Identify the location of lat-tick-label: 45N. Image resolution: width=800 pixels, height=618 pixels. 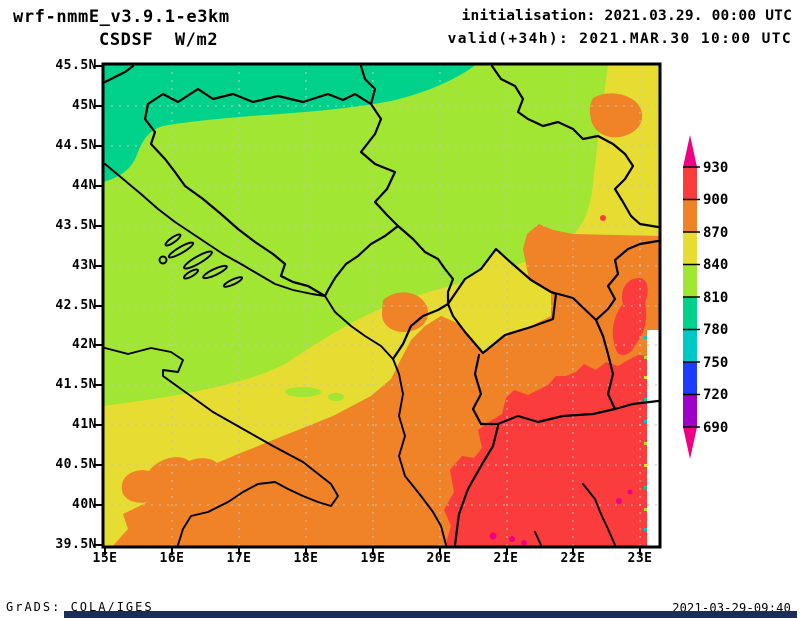
(84, 105).